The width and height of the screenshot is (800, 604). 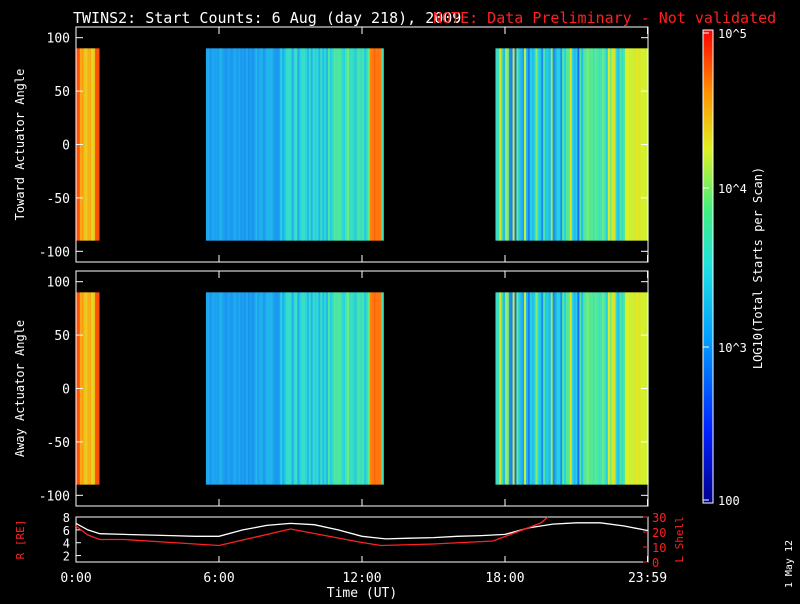 I want to click on colorbar-tick-label: 10^3, so click(x=732, y=348).